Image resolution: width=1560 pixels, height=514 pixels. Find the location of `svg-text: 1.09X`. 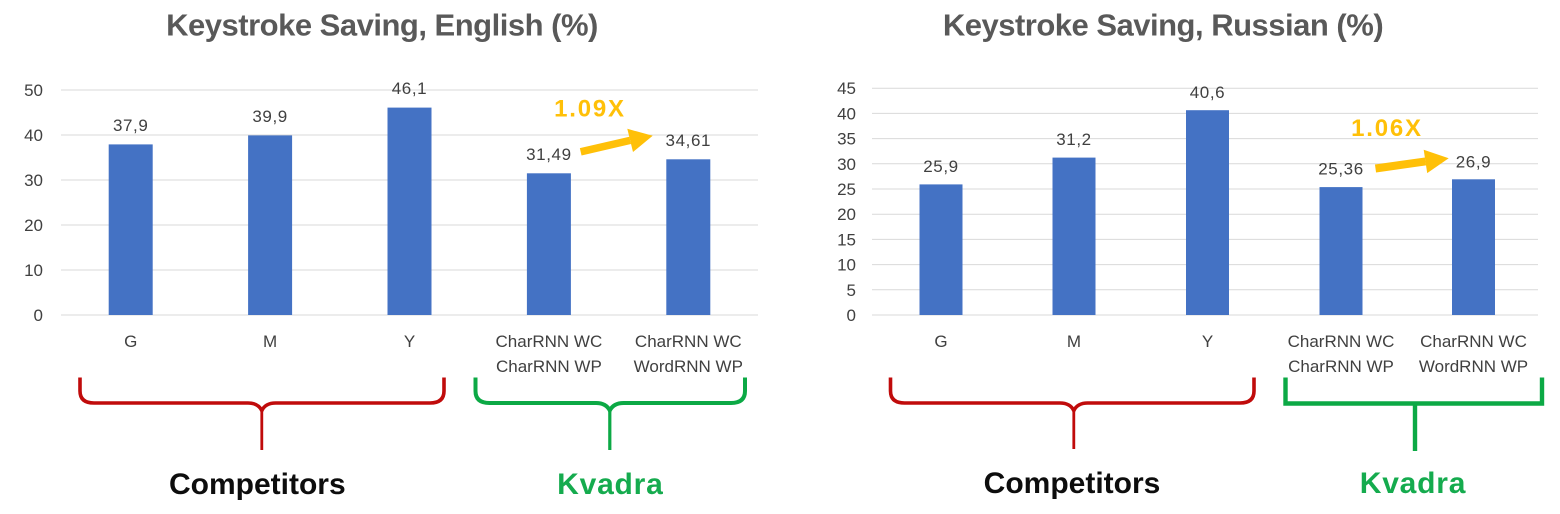

svg-text: 1.09X is located at coordinates (590, 109).